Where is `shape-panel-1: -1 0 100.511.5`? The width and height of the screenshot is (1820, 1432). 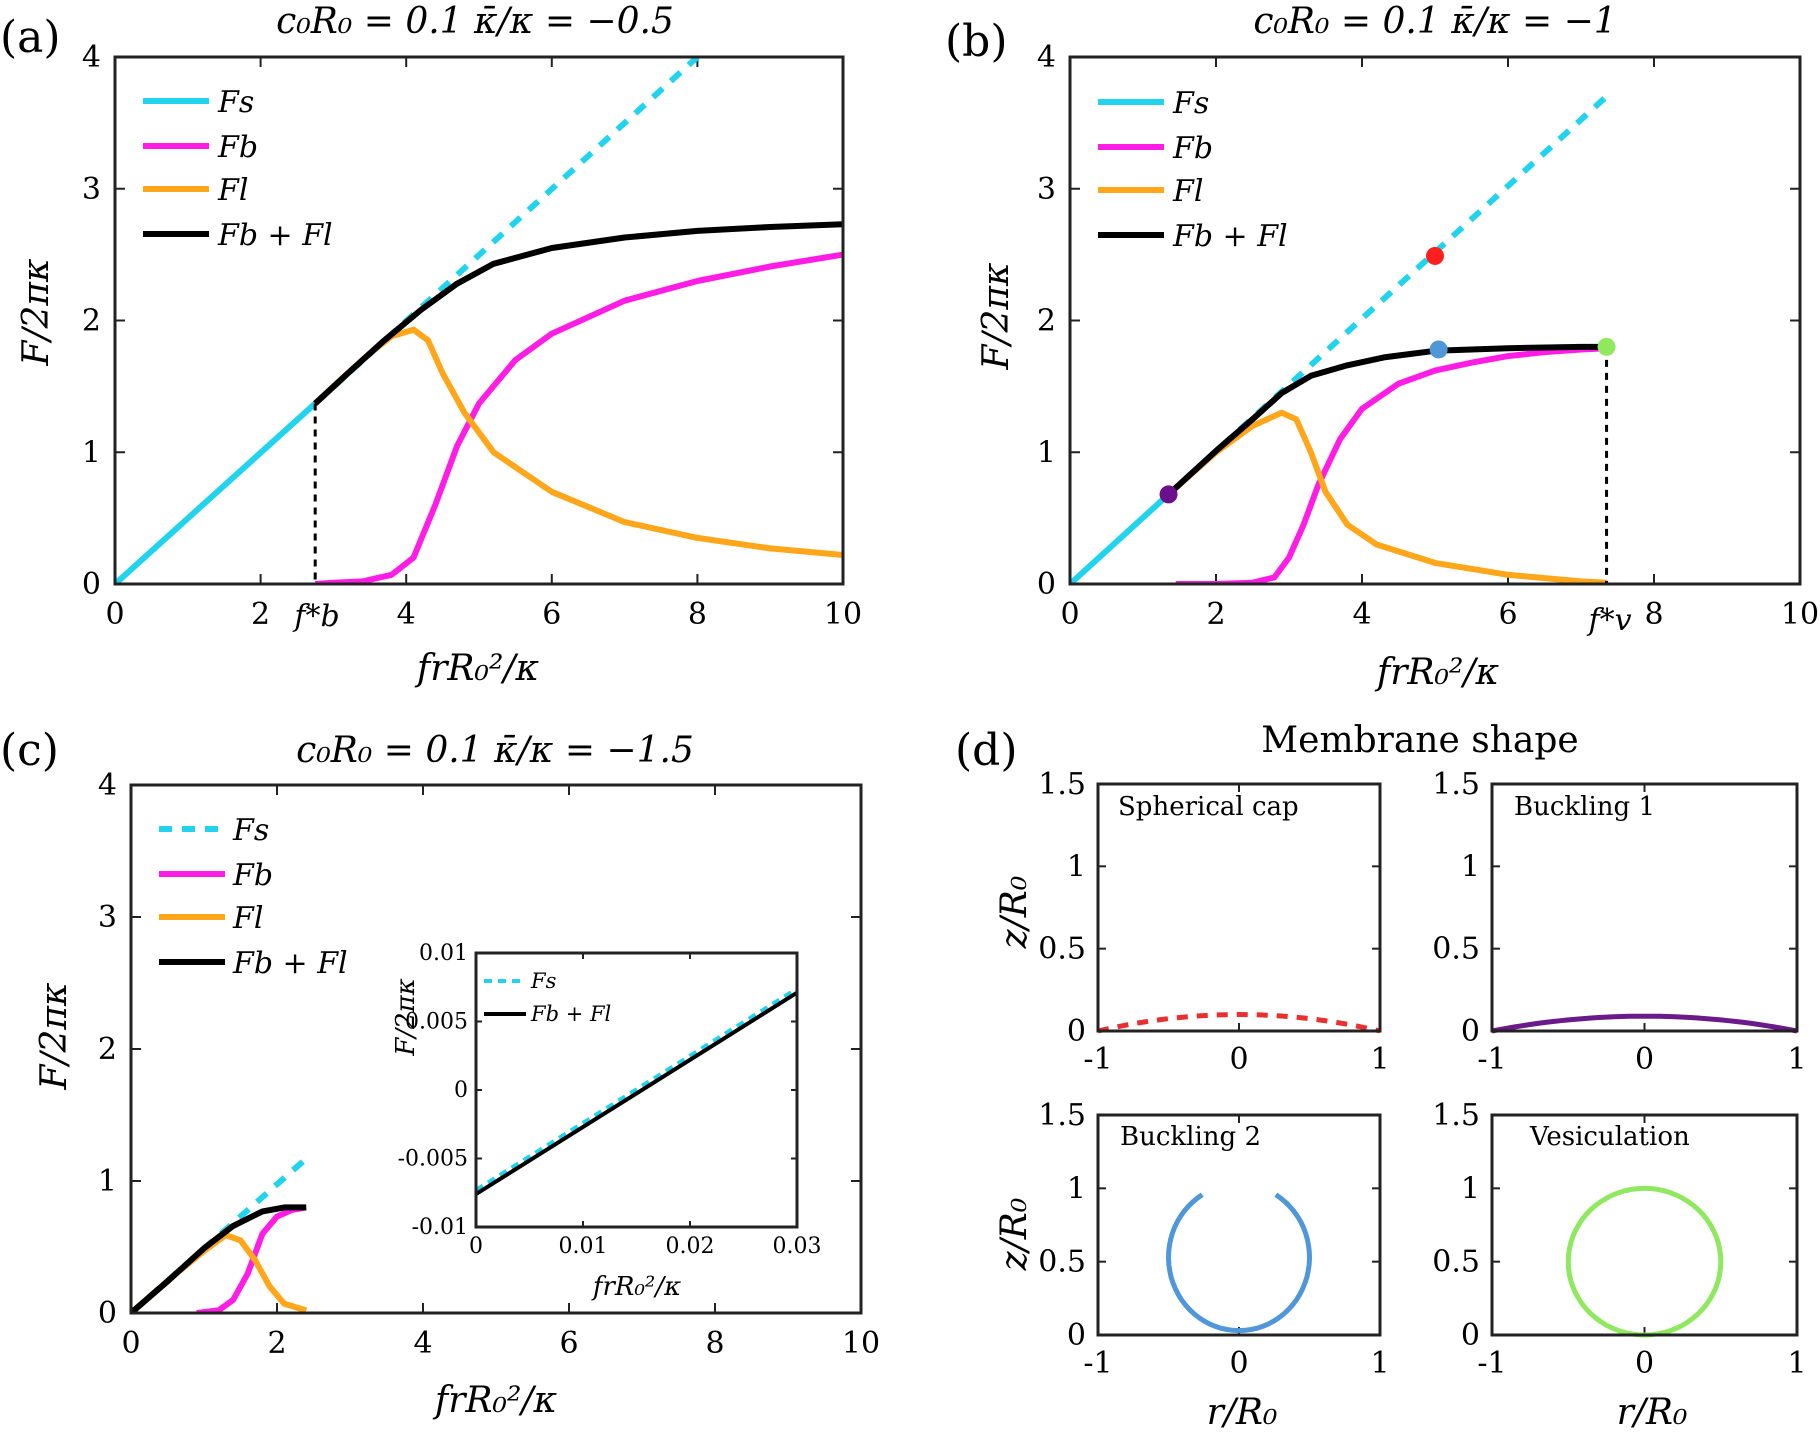 shape-panel-1: -1 0 100.511.5 is located at coordinates (1619, 922).